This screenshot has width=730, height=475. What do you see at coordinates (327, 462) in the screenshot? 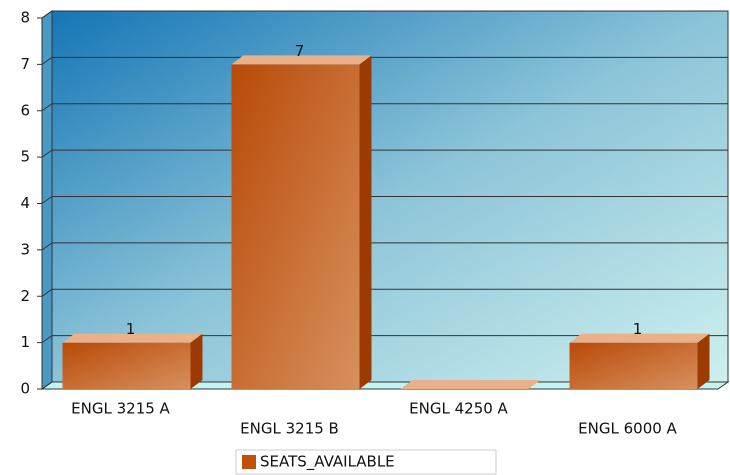
I see `legend-label: SEATS_AVAILABLE` at bounding box center [327, 462].